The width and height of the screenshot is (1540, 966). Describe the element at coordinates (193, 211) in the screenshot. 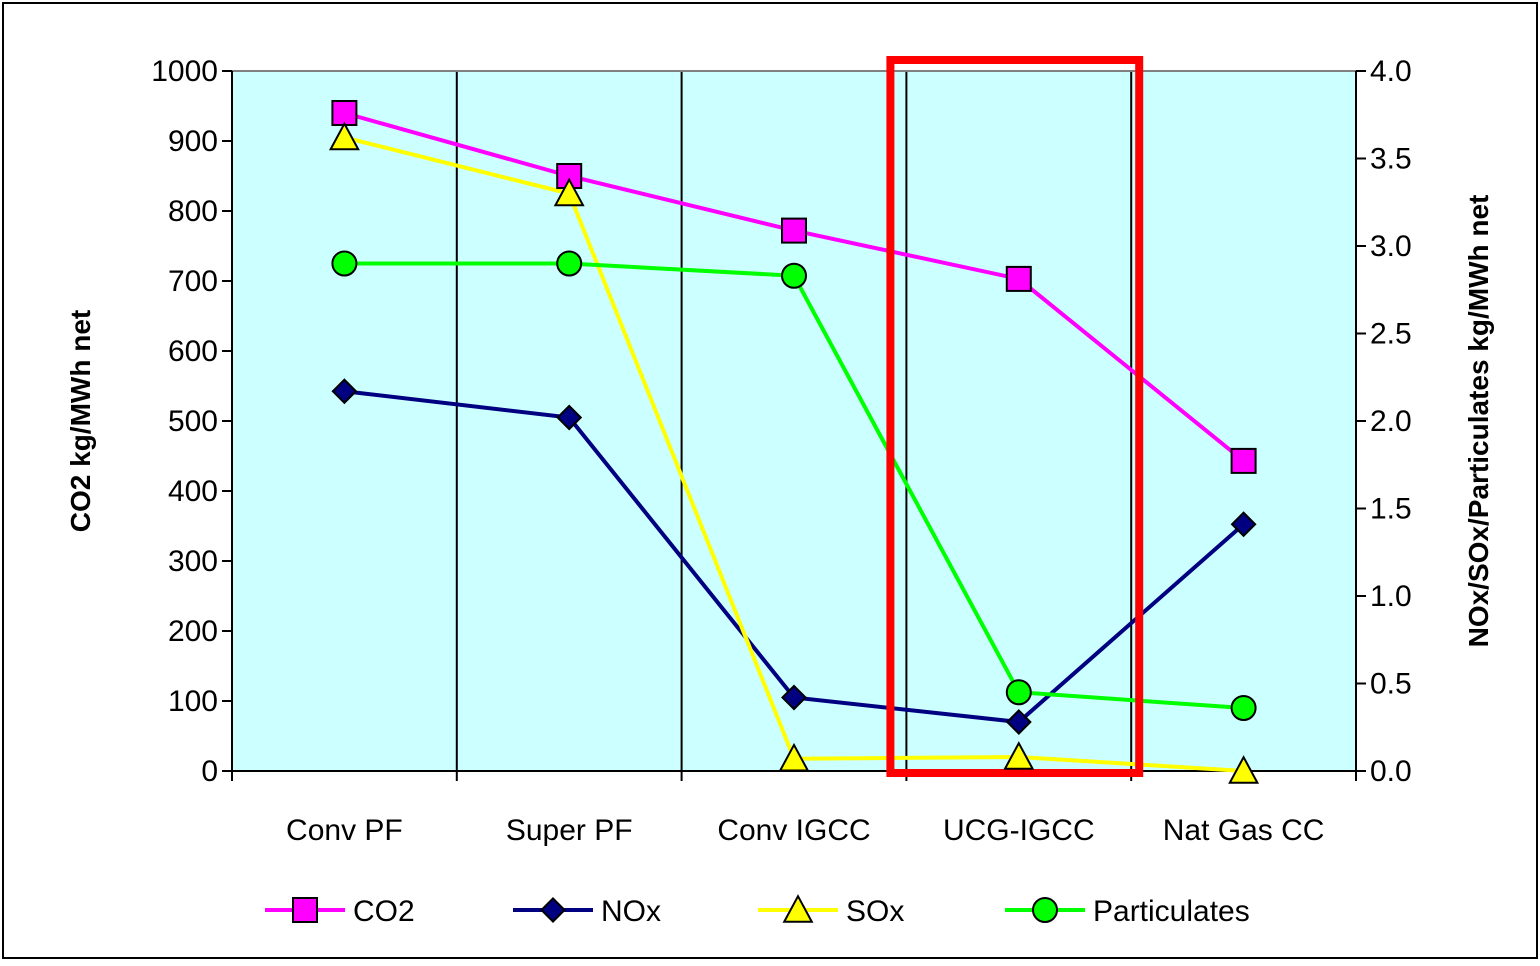

I see `y-left-tick-label: 800` at that location.